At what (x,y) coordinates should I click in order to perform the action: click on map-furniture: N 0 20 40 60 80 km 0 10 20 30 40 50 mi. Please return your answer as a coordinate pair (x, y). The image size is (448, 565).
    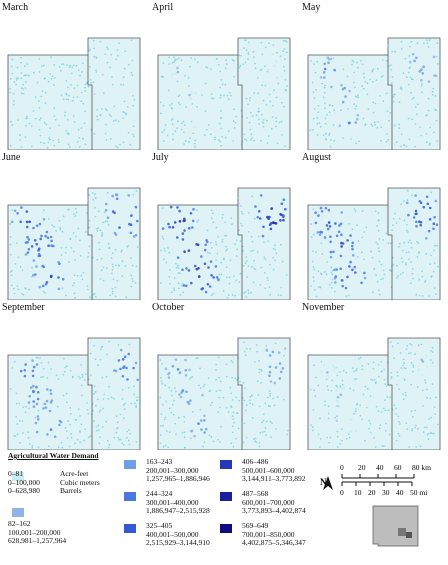
    Looking at the image, I should click on (375, 505).